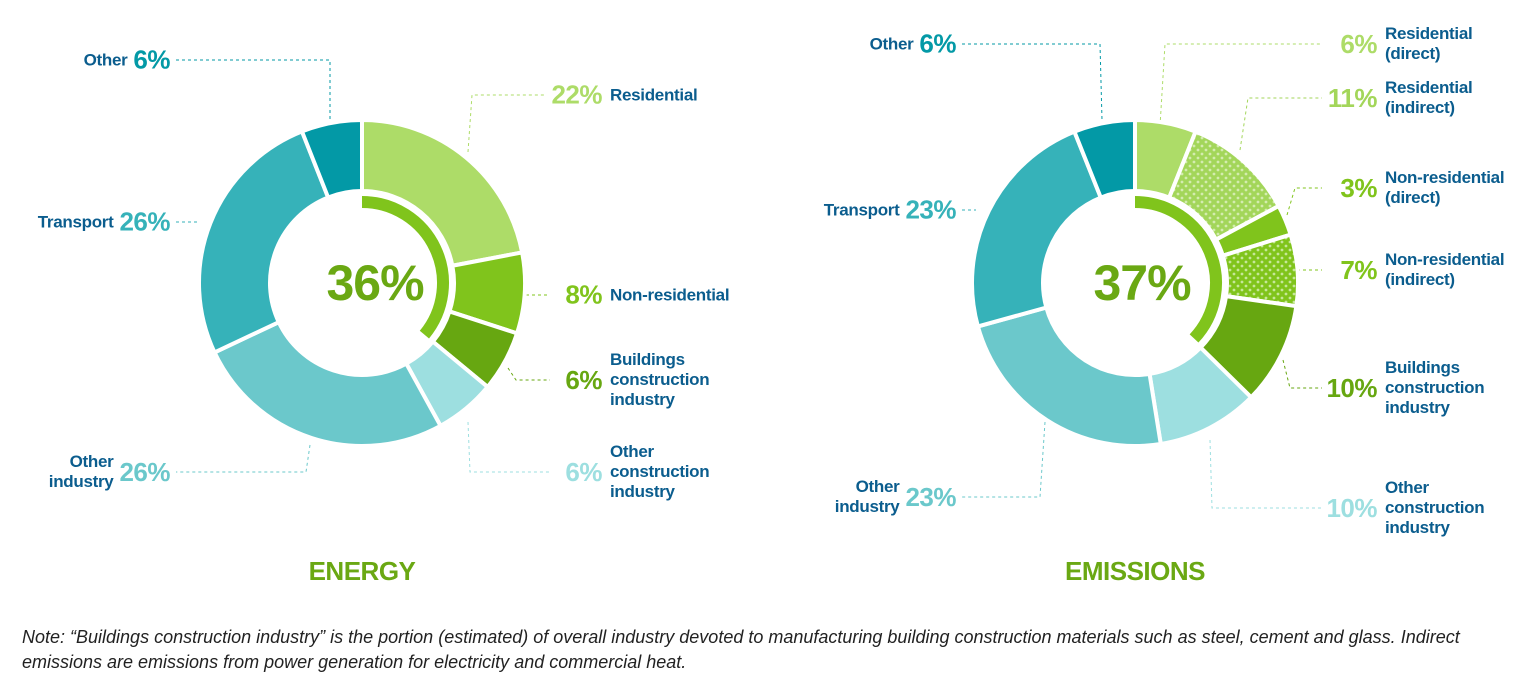  What do you see at coordinates (1142, 283) in the screenshot?
I see `emissions-center-label: 37%` at bounding box center [1142, 283].